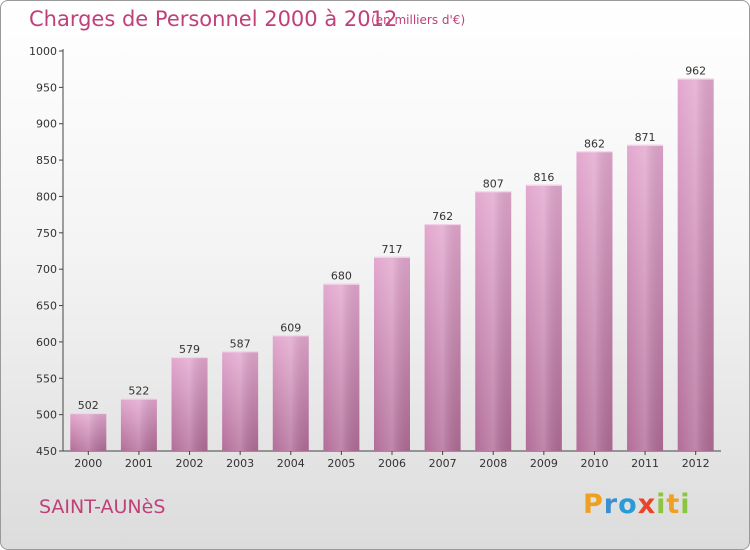 The height and width of the screenshot is (550, 750). What do you see at coordinates (190, 463) in the screenshot?
I see `x-tick-label: 2002` at bounding box center [190, 463].